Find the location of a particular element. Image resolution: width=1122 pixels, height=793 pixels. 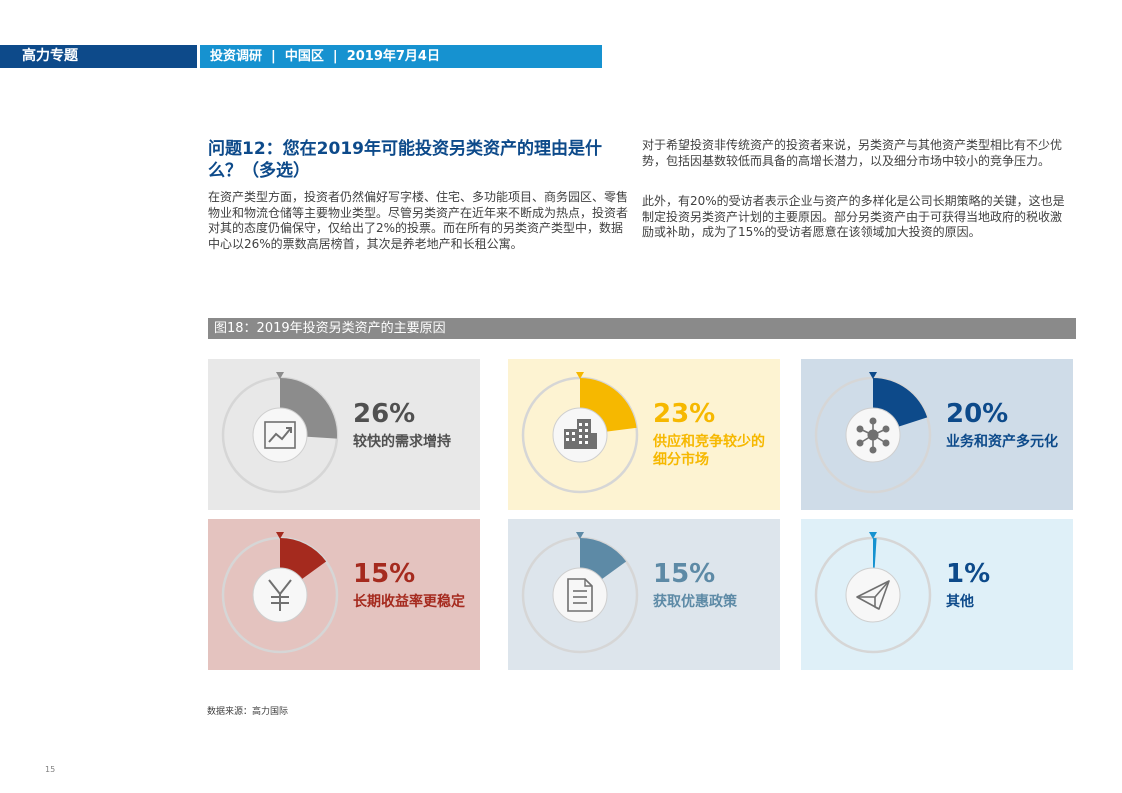

buildings-icon is located at coordinates (580, 434).